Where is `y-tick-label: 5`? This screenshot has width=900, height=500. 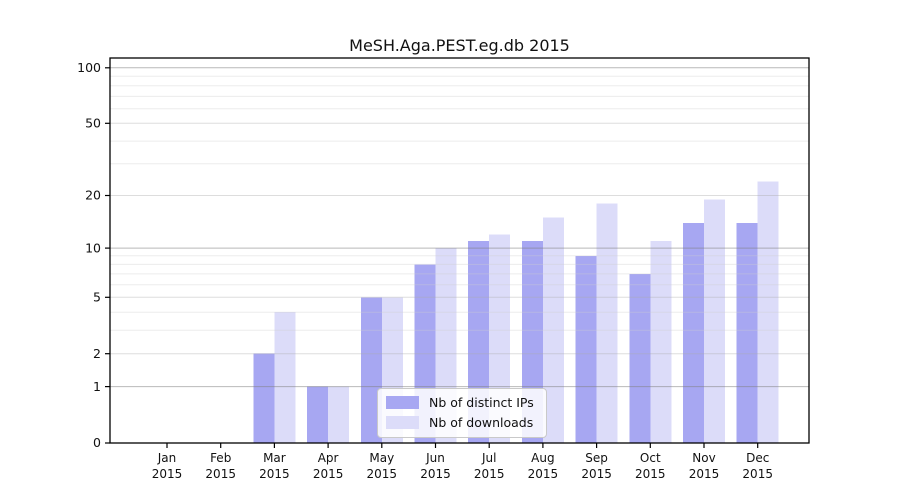 y-tick-label: 5 is located at coordinates (97, 297).